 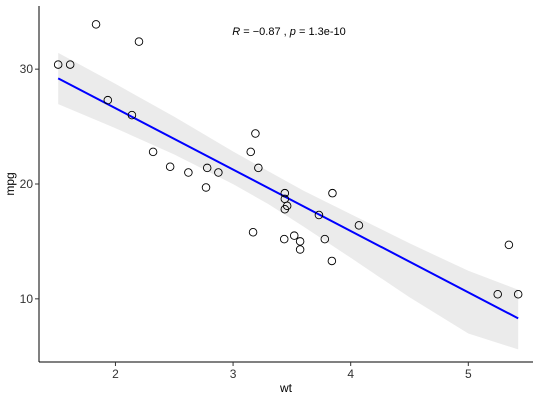 I want to click on correlation-annotation: R = −0.87 , p = 1.3e-10, so click(x=289, y=32).